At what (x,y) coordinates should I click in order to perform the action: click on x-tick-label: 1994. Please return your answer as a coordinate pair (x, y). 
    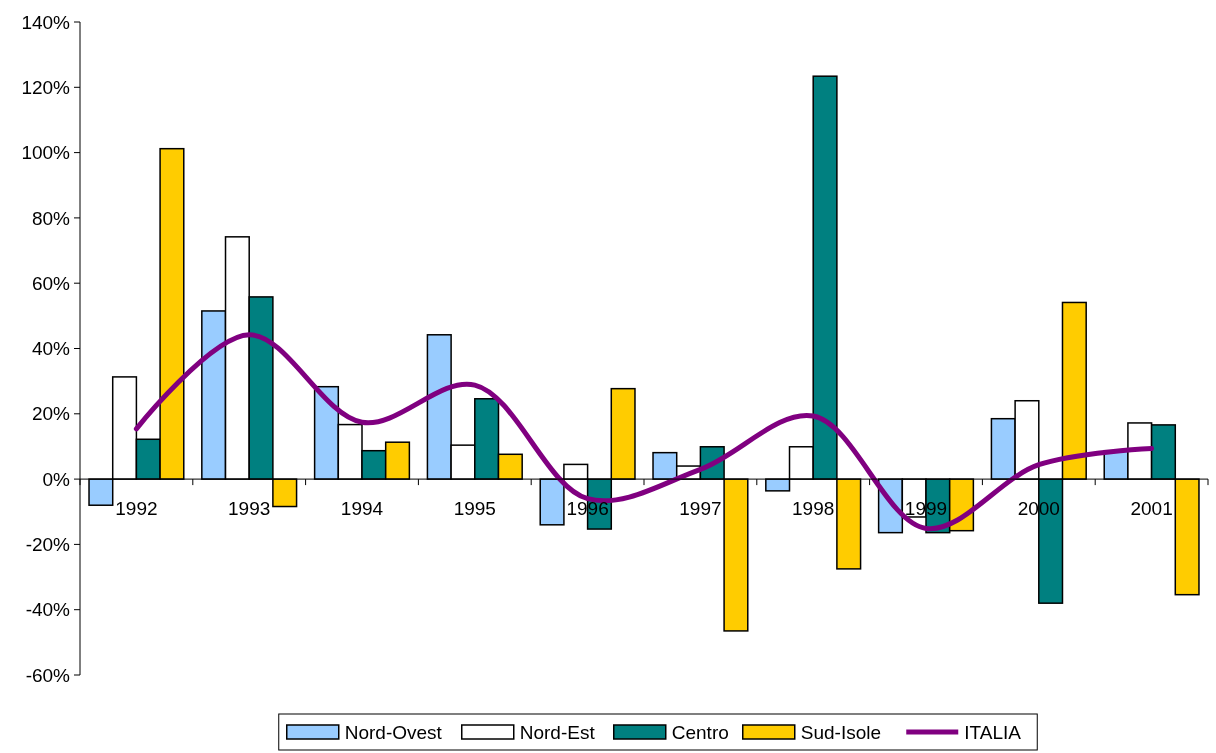
    Looking at the image, I should click on (362, 509).